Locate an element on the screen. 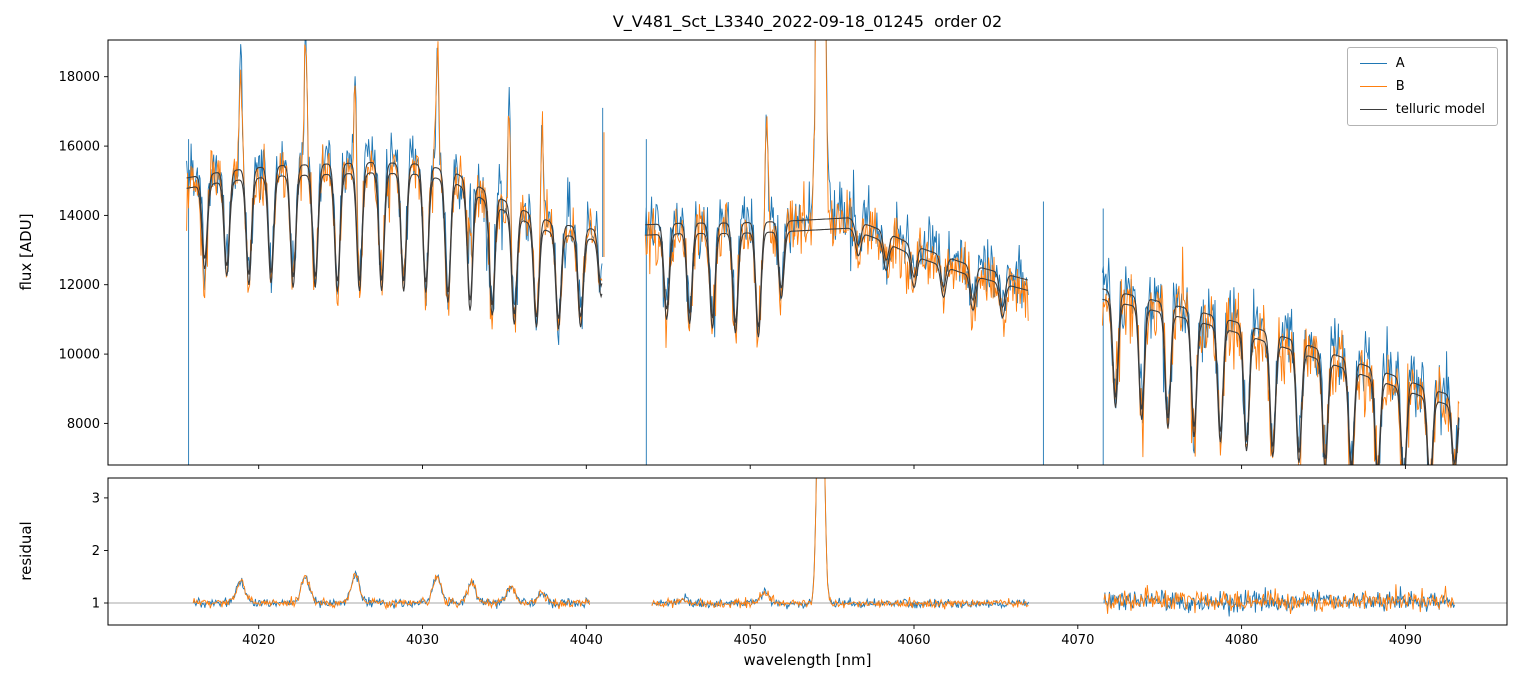 The image size is (1520, 696). flux-tick-label: 8000 is located at coordinates (83, 424).